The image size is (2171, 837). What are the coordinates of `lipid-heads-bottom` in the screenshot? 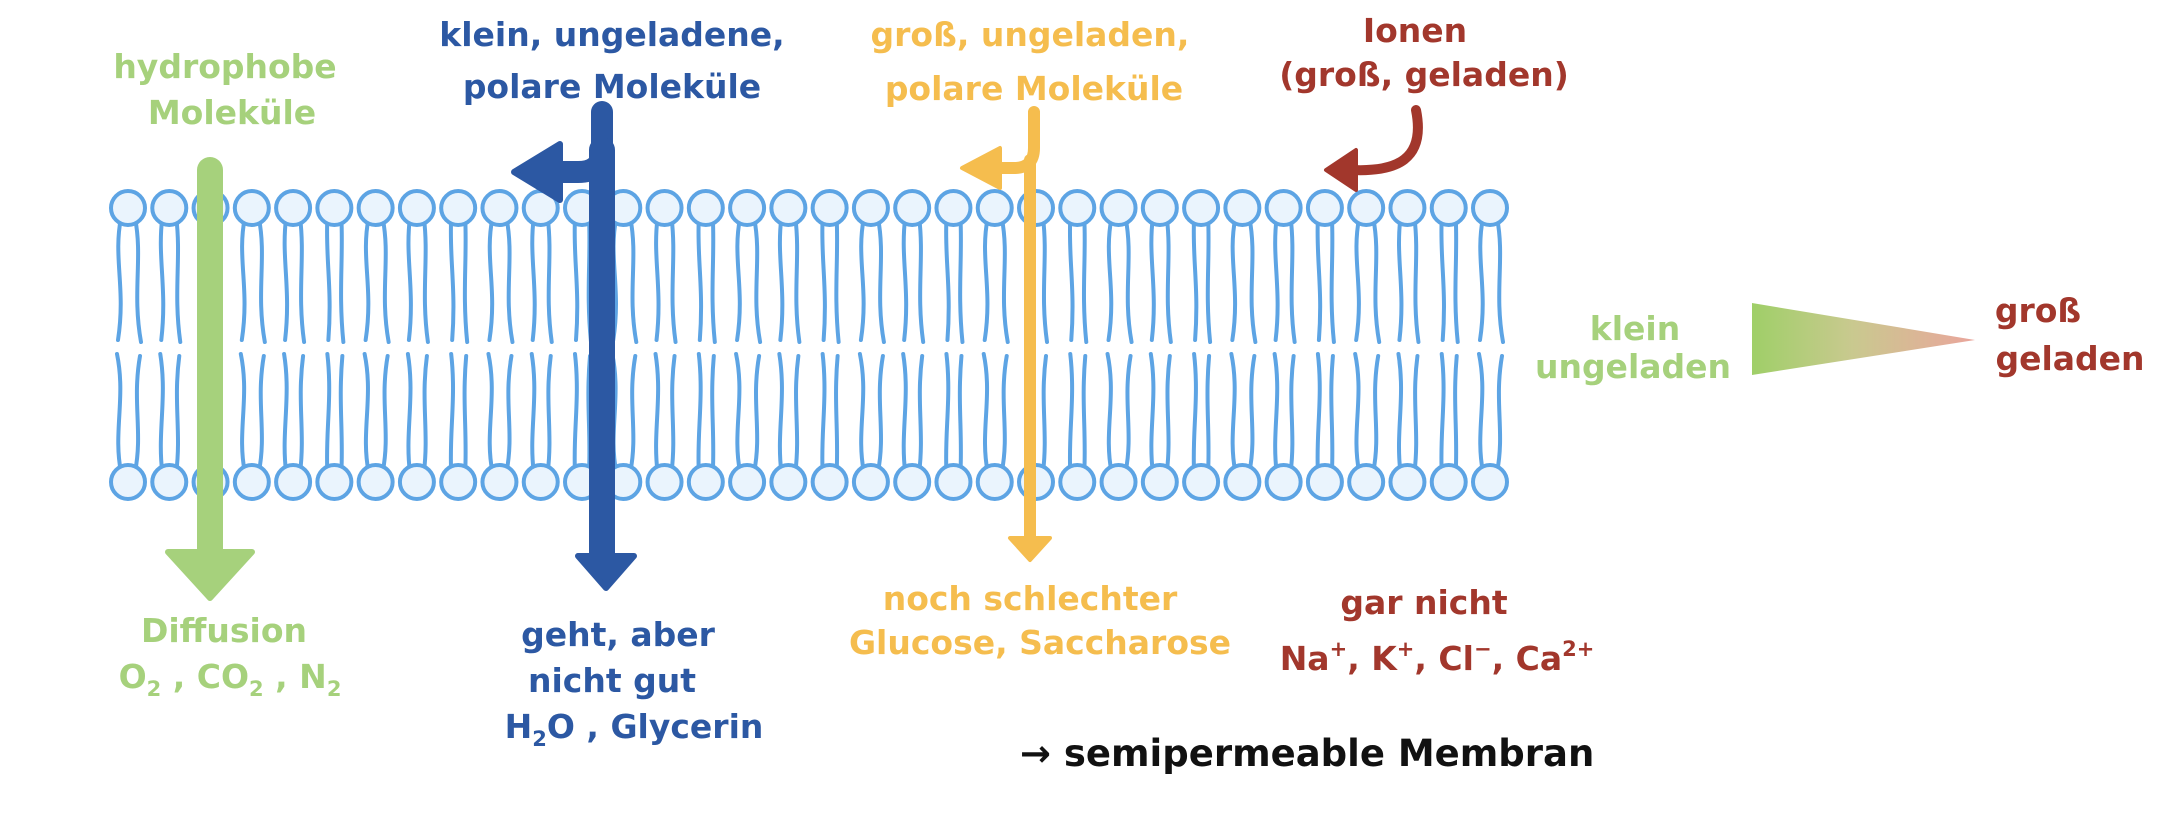 It's located at (809, 482).